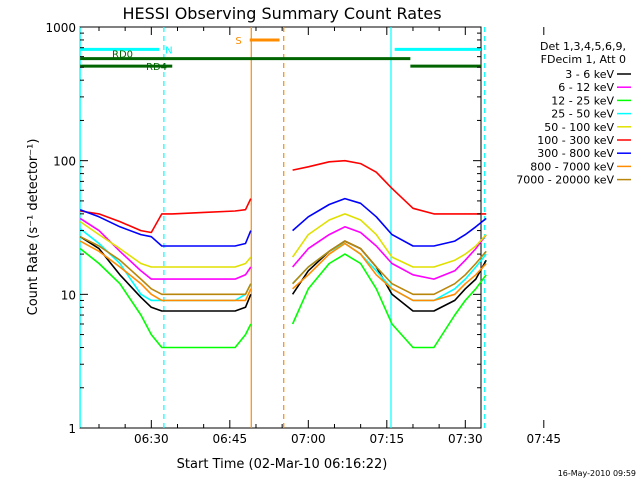 The height and width of the screenshot is (480, 640). What do you see at coordinates (575, 153) in the screenshot?
I see `legend-entry-label-7: 300 - 800 keV` at bounding box center [575, 153].